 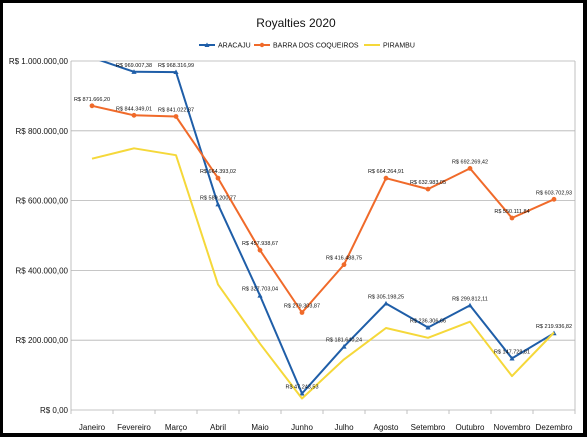 What do you see at coordinates (470, 299) in the screenshot?
I see `data-label: R$ 299.812,11` at bounding box center [470, 299].